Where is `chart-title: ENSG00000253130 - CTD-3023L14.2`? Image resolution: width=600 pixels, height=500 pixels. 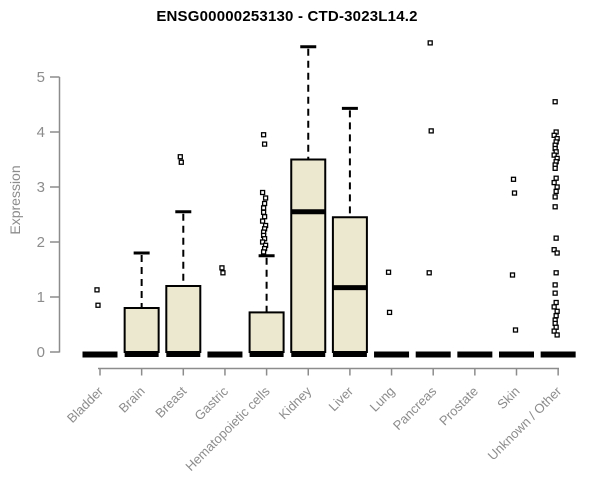 chart-title: ENSG00000253130 - CTD-3023L14.2 is located at coordinates (287, 16).